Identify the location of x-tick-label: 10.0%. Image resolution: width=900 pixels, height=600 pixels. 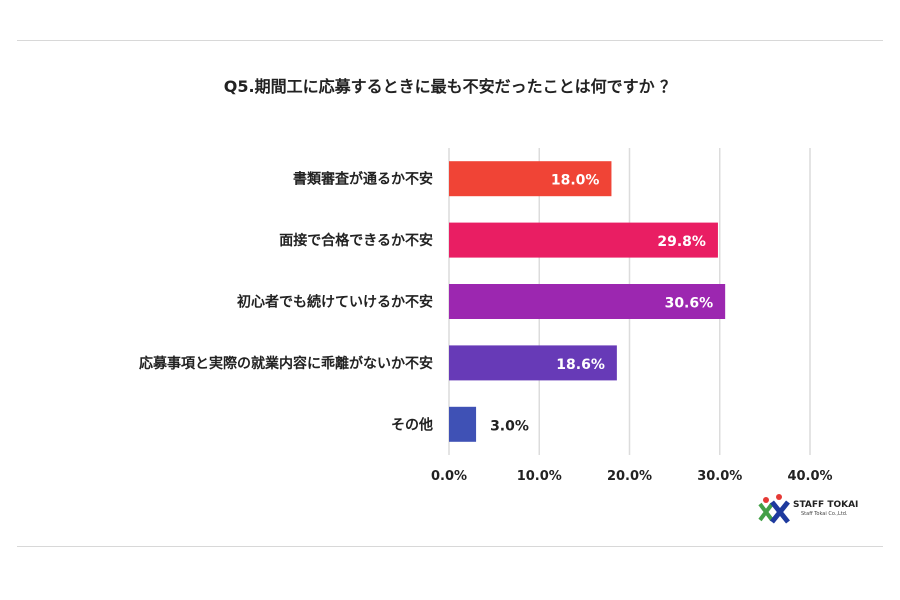
(539, 476).